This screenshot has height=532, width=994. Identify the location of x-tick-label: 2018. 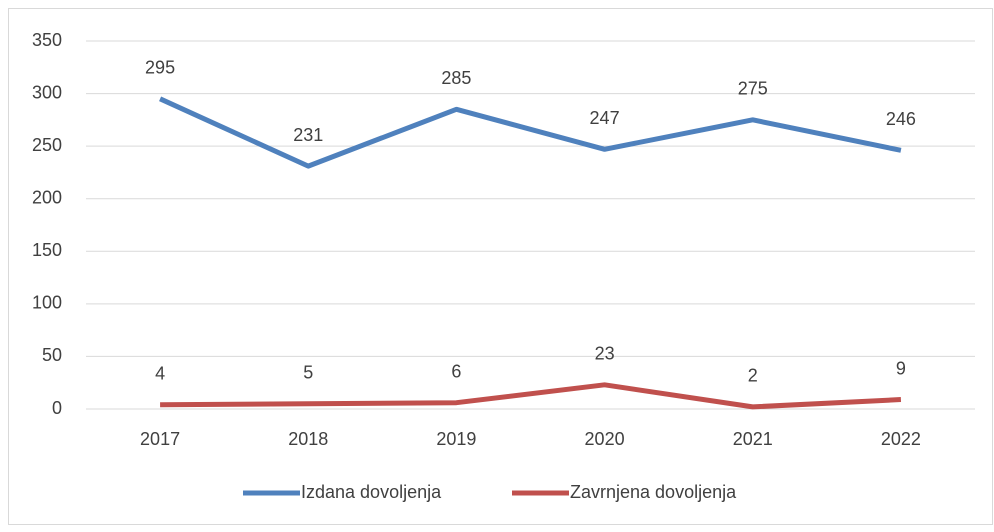
(308, 439).